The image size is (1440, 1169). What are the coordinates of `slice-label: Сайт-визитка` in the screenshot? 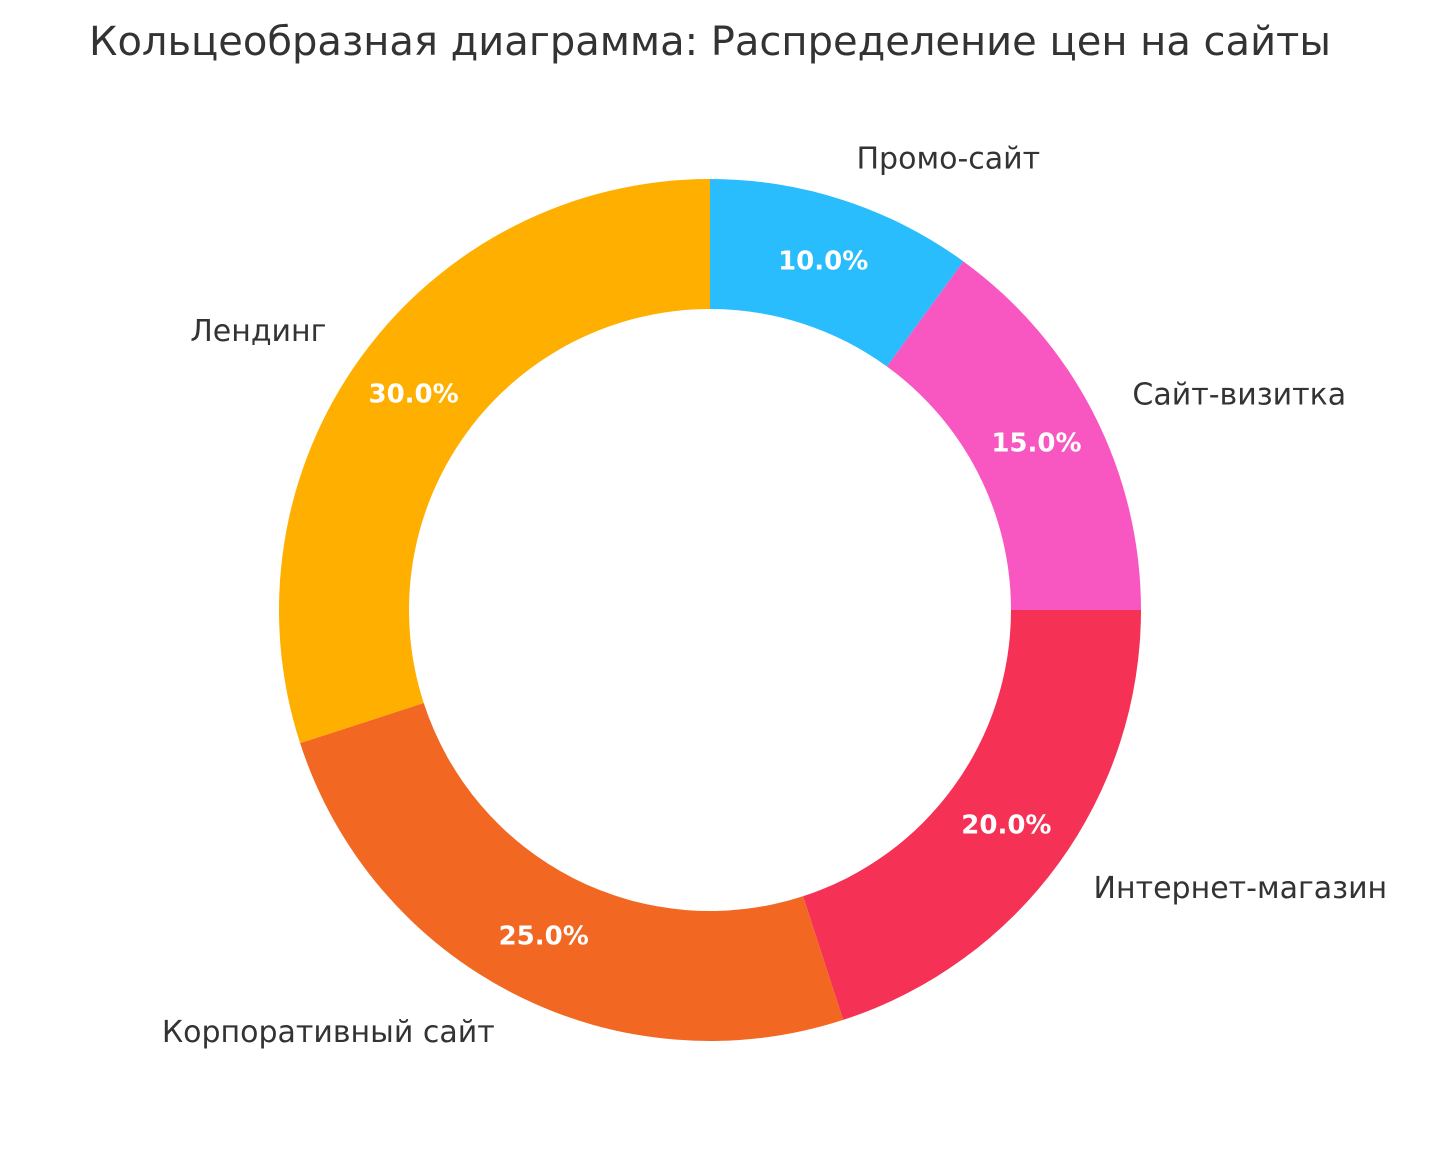 It's located at (1239, 394).